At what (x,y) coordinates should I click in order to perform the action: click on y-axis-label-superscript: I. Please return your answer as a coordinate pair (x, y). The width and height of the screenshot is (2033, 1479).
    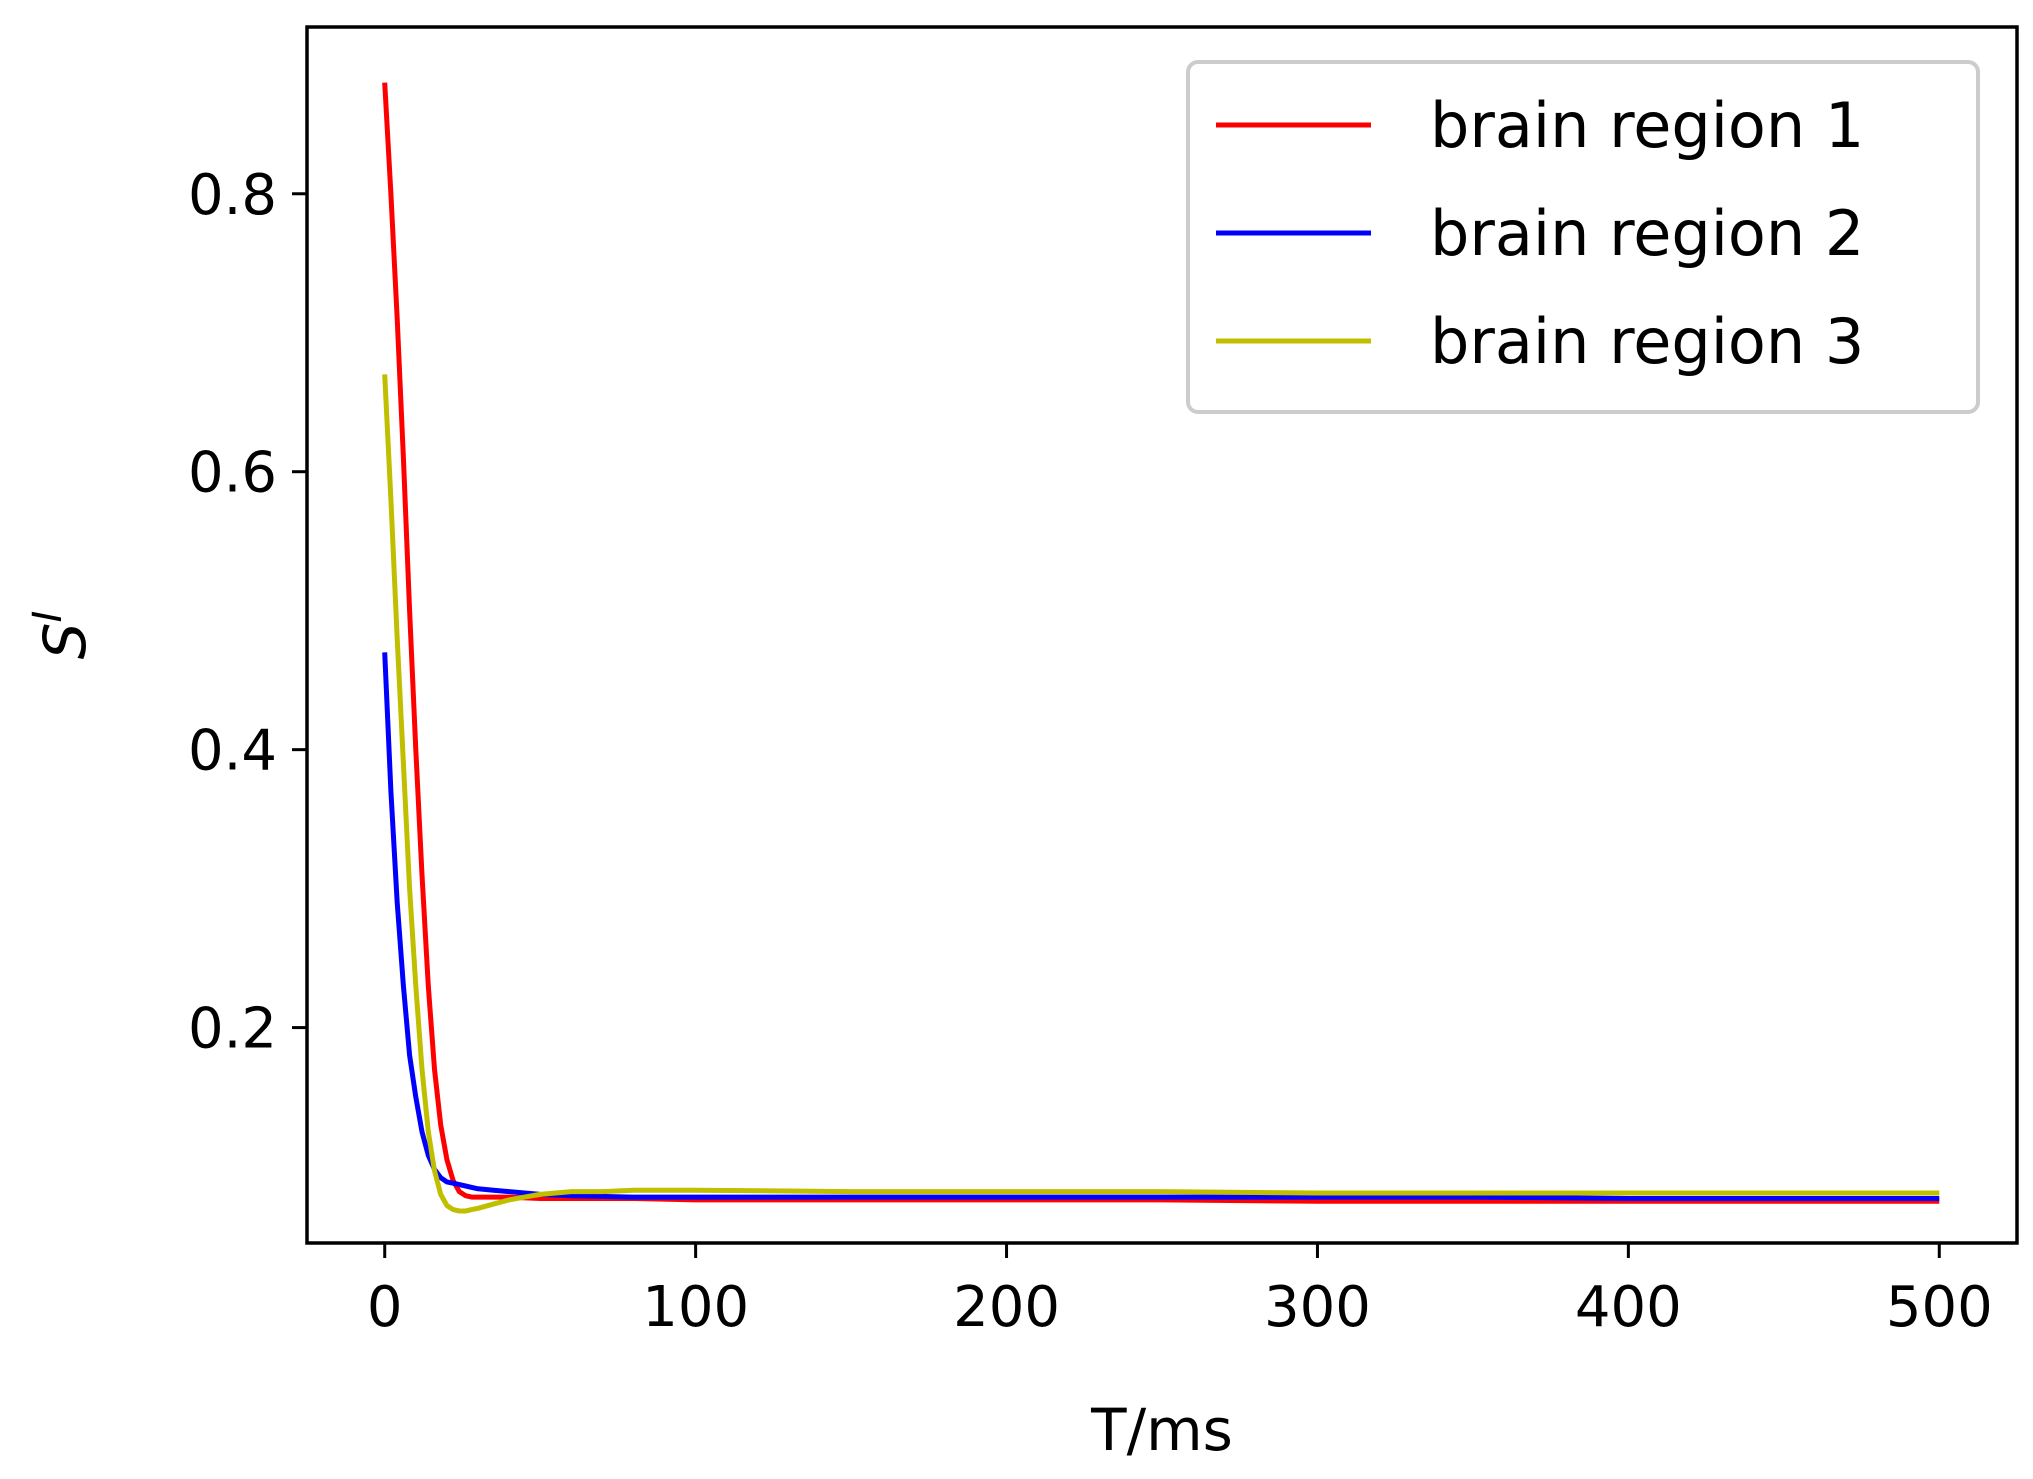
    Looking at the image, I should click on (48, 617).